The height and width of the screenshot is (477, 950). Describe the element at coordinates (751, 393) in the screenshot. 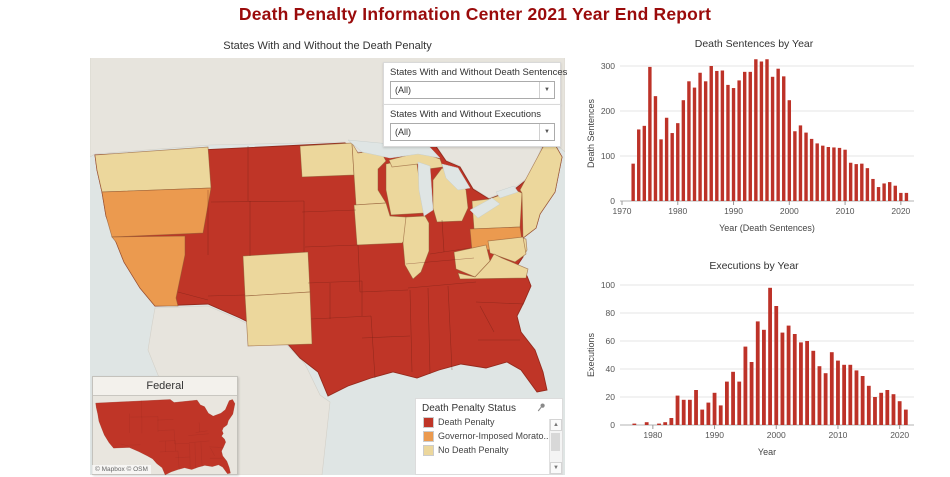

I see `bar-1996` at that location.